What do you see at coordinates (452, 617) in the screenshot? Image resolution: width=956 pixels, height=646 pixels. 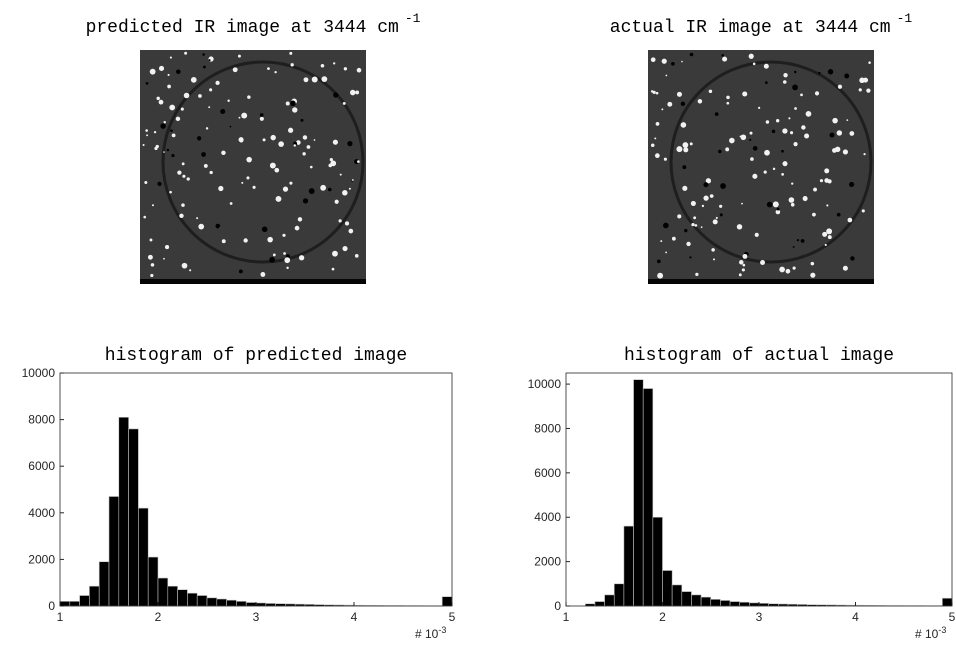 I see `x-tick-label: 5` at bounding box center [452, 617].